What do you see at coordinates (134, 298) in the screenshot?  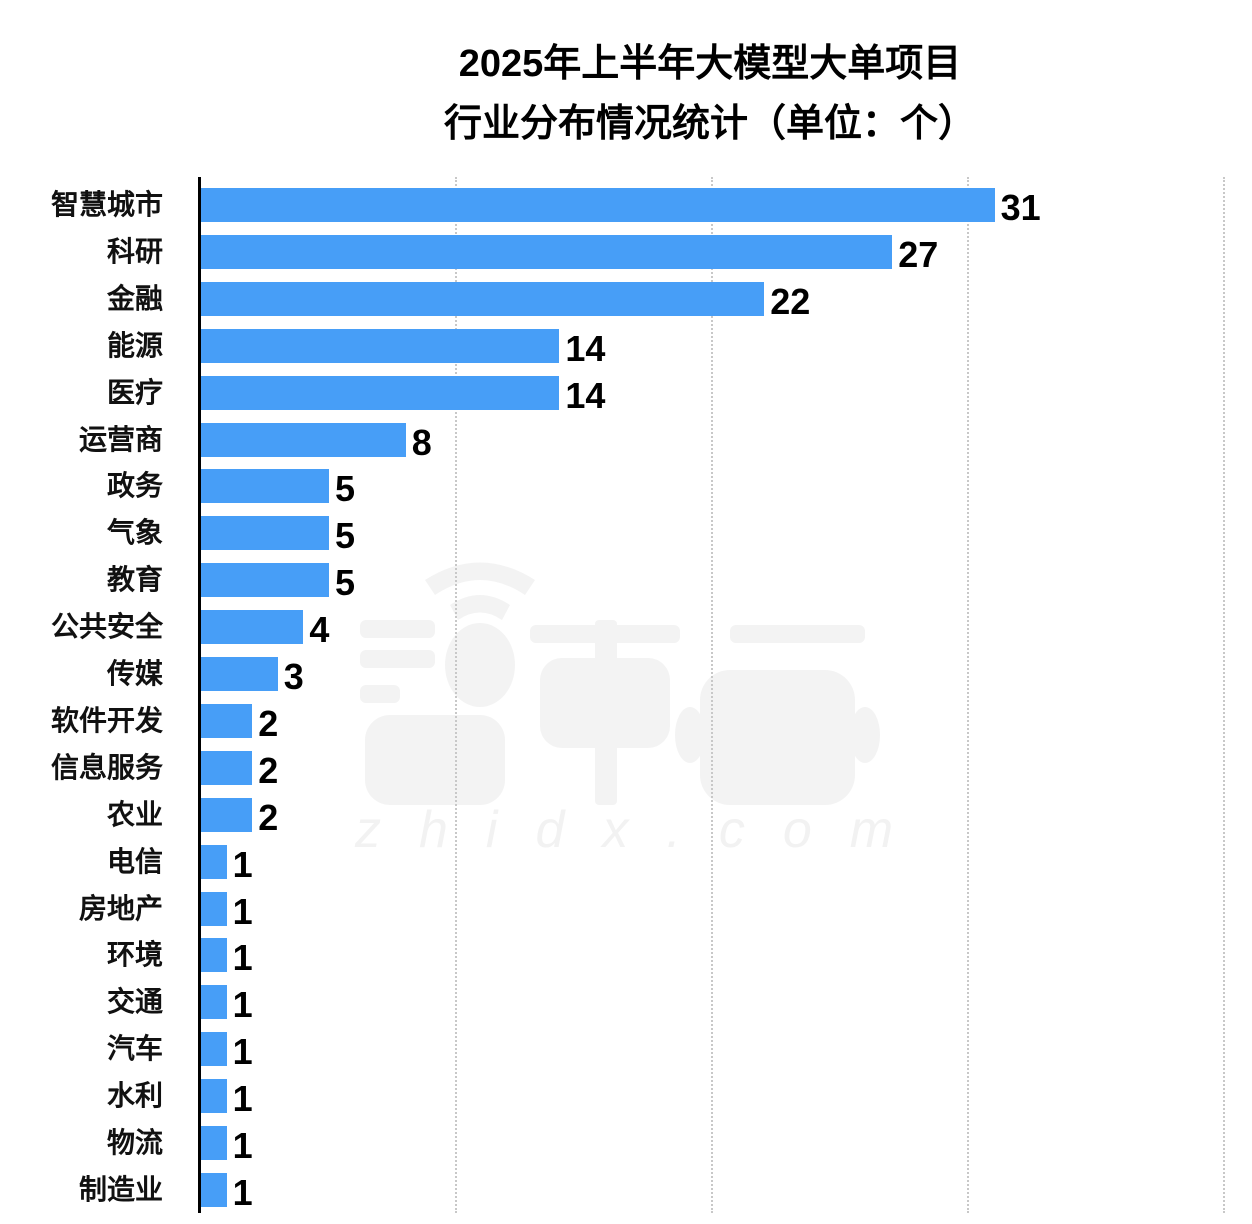 I see `category-label: 金融` at bounding box center [134, 298].